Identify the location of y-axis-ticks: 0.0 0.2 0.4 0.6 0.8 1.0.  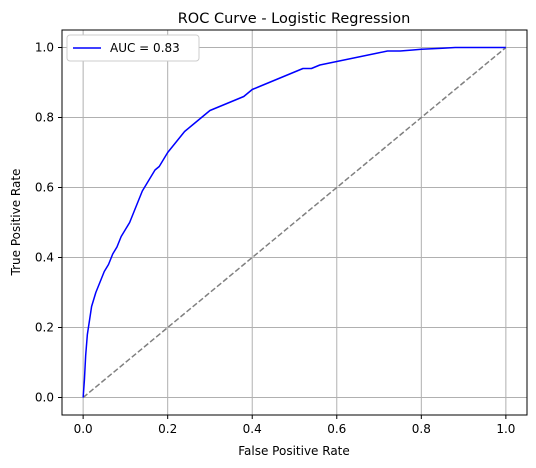
(48, 223).